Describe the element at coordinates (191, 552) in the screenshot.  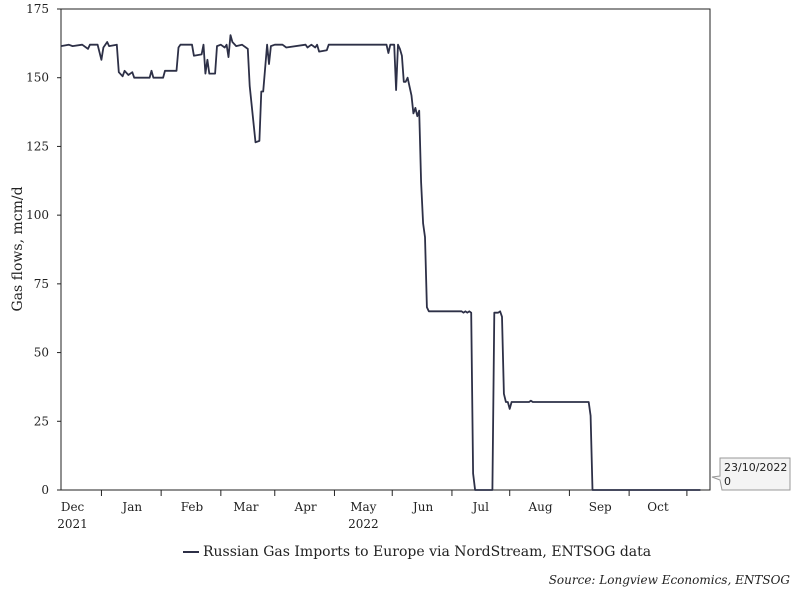
I see `legend-swatch` at that location.